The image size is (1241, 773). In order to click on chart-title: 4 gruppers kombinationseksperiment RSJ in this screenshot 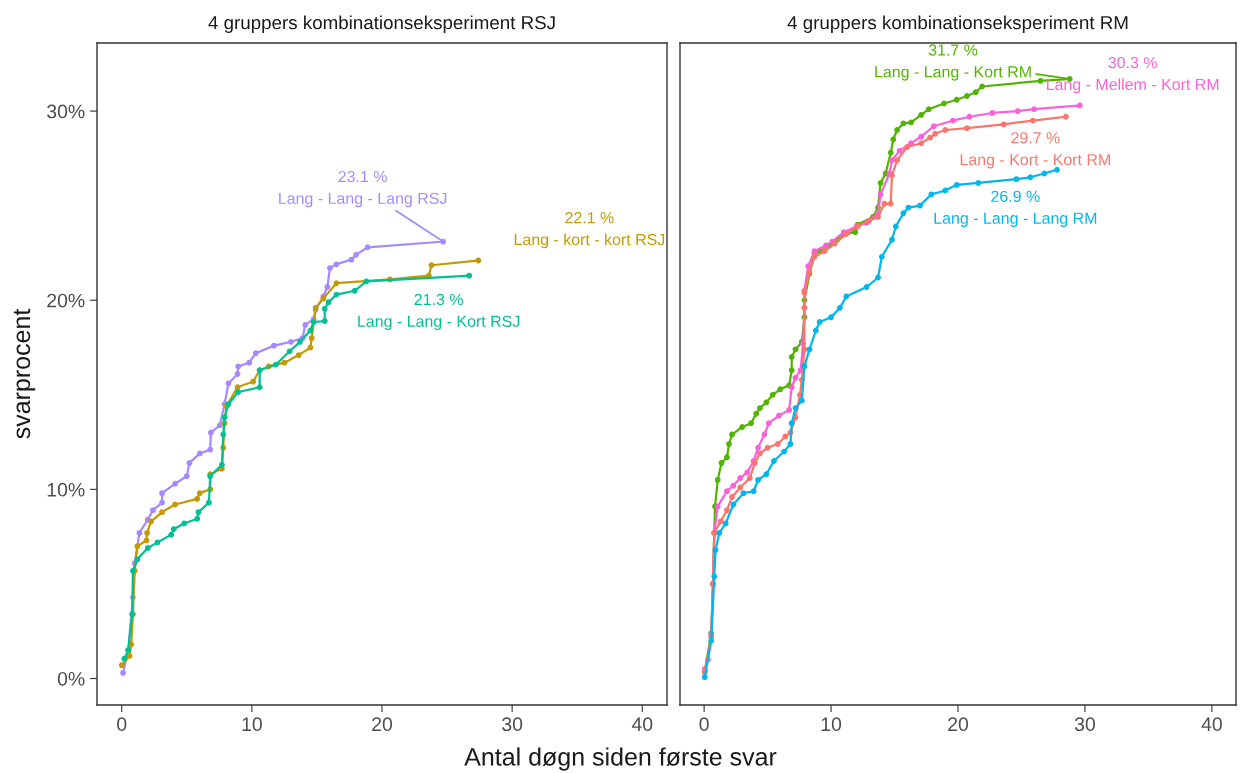, I will do `click(381, 24)`.